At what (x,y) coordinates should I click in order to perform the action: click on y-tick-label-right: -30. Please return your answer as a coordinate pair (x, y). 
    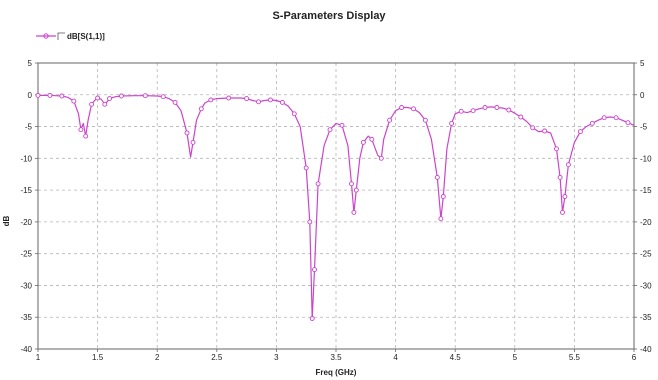
    Looking at the image, I should click on (646, 285).